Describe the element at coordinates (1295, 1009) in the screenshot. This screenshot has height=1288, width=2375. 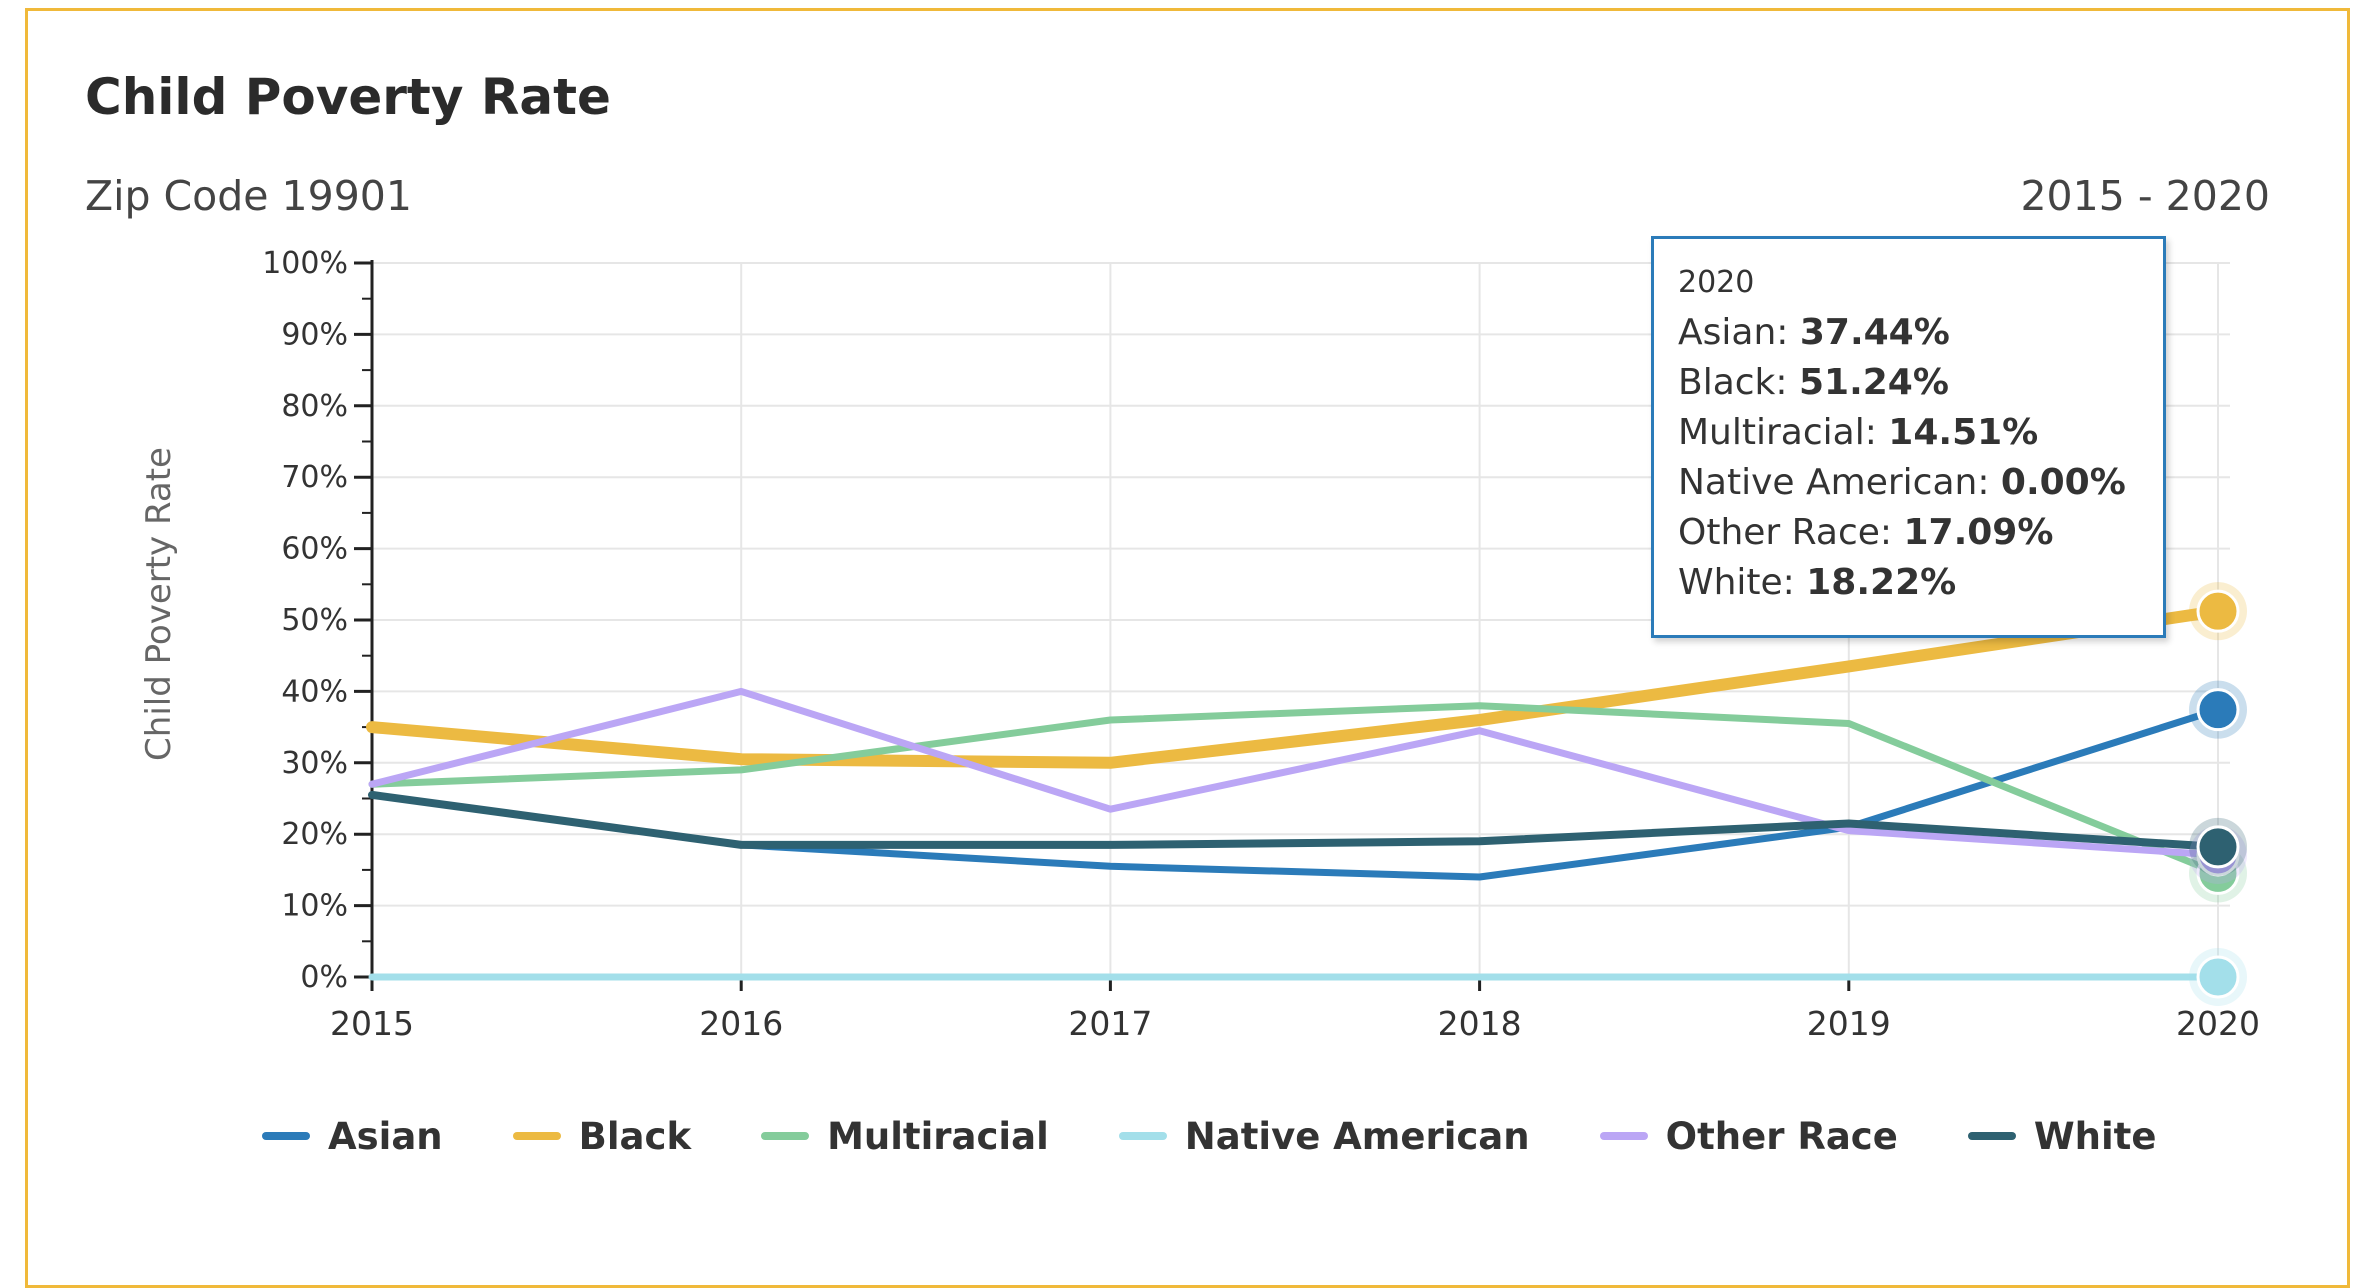
I see `x-axis: 2015 2016 2017 2018 2019 2020` at that location.